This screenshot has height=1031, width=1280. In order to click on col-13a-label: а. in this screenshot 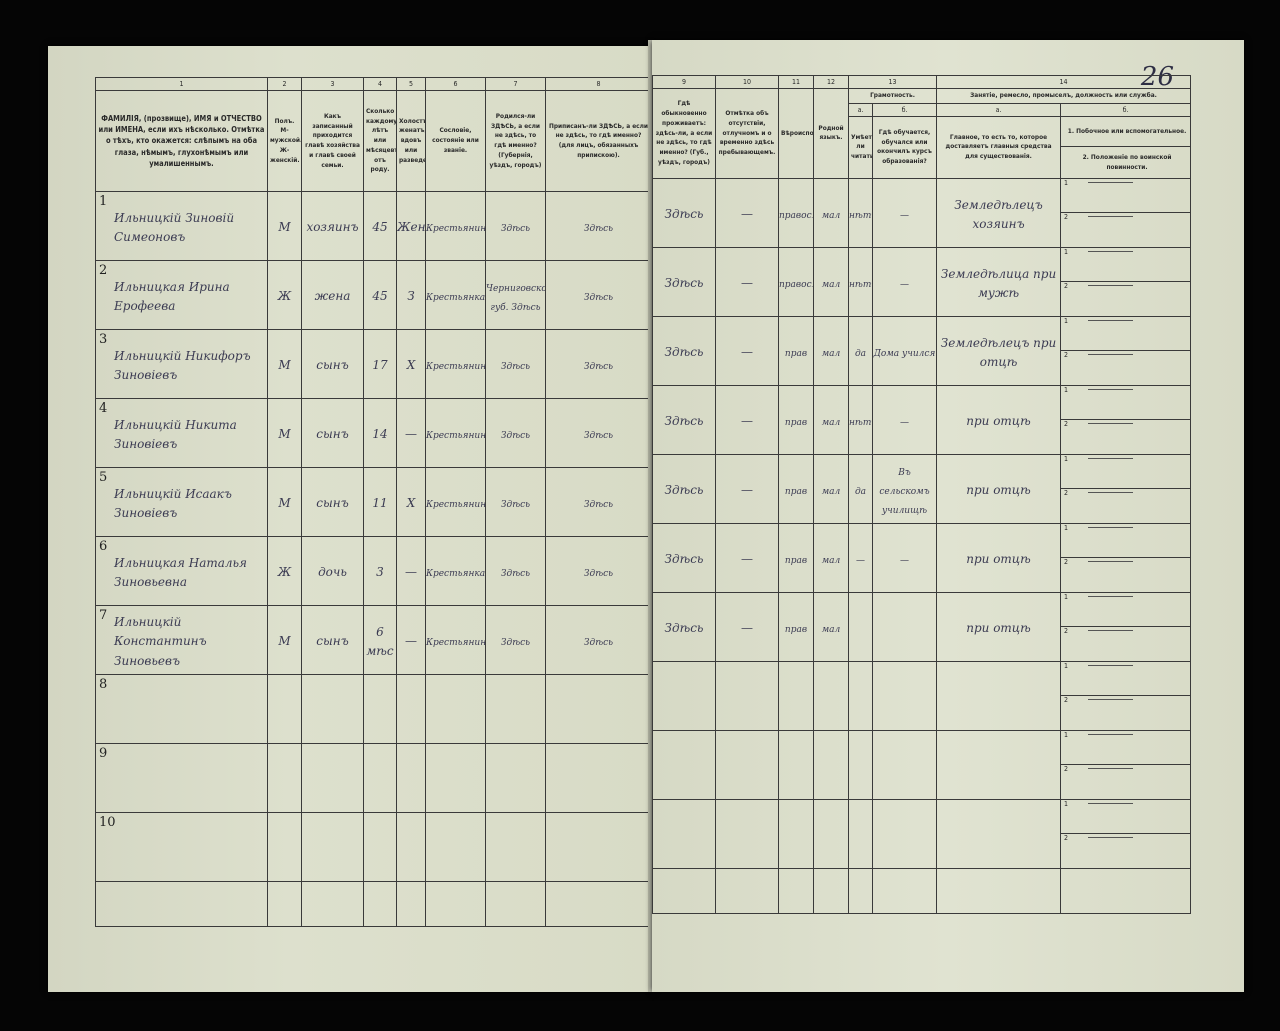, I will do `click(860, 109)`.